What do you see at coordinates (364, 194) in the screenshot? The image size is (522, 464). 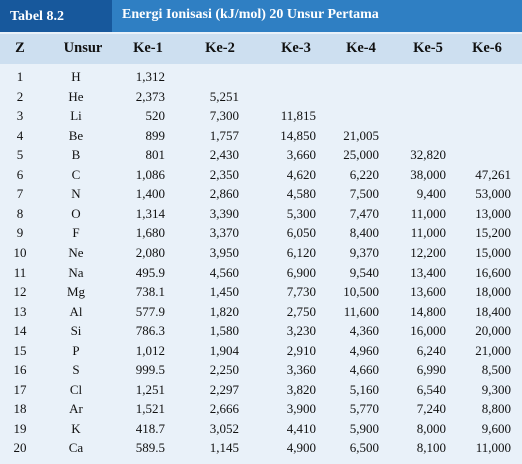 I see `ionization-energy: 7,500` at bounding box center [364, 194].